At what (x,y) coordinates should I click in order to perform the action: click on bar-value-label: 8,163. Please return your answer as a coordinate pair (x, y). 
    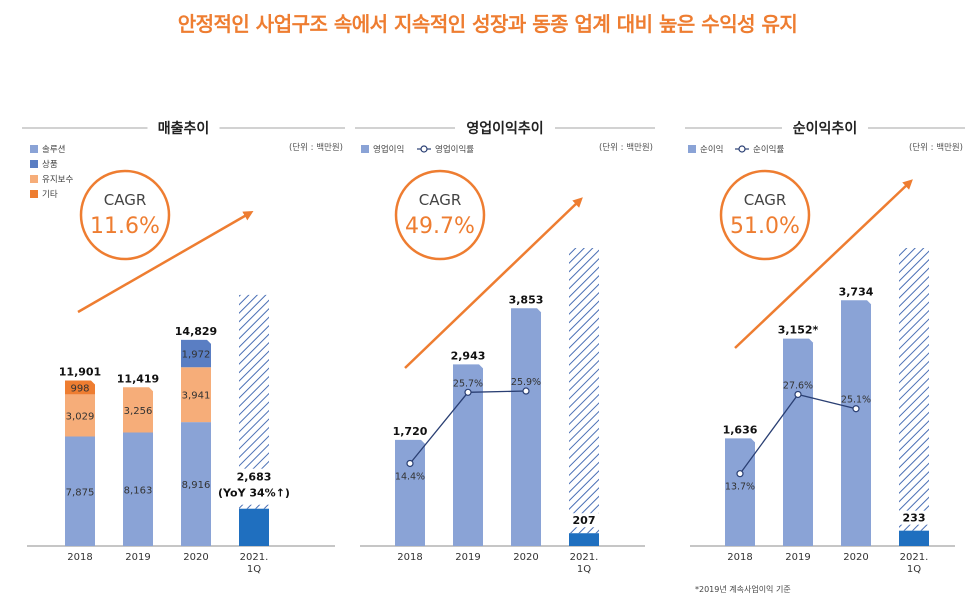
    Looking at the image, I should click on (138, 490).